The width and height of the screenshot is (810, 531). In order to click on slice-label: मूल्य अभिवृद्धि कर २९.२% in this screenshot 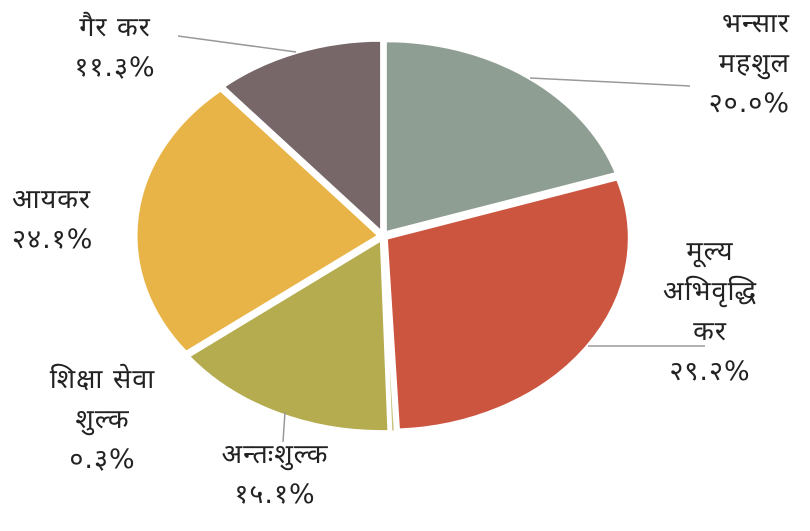, I will do `click(710, 311)`.